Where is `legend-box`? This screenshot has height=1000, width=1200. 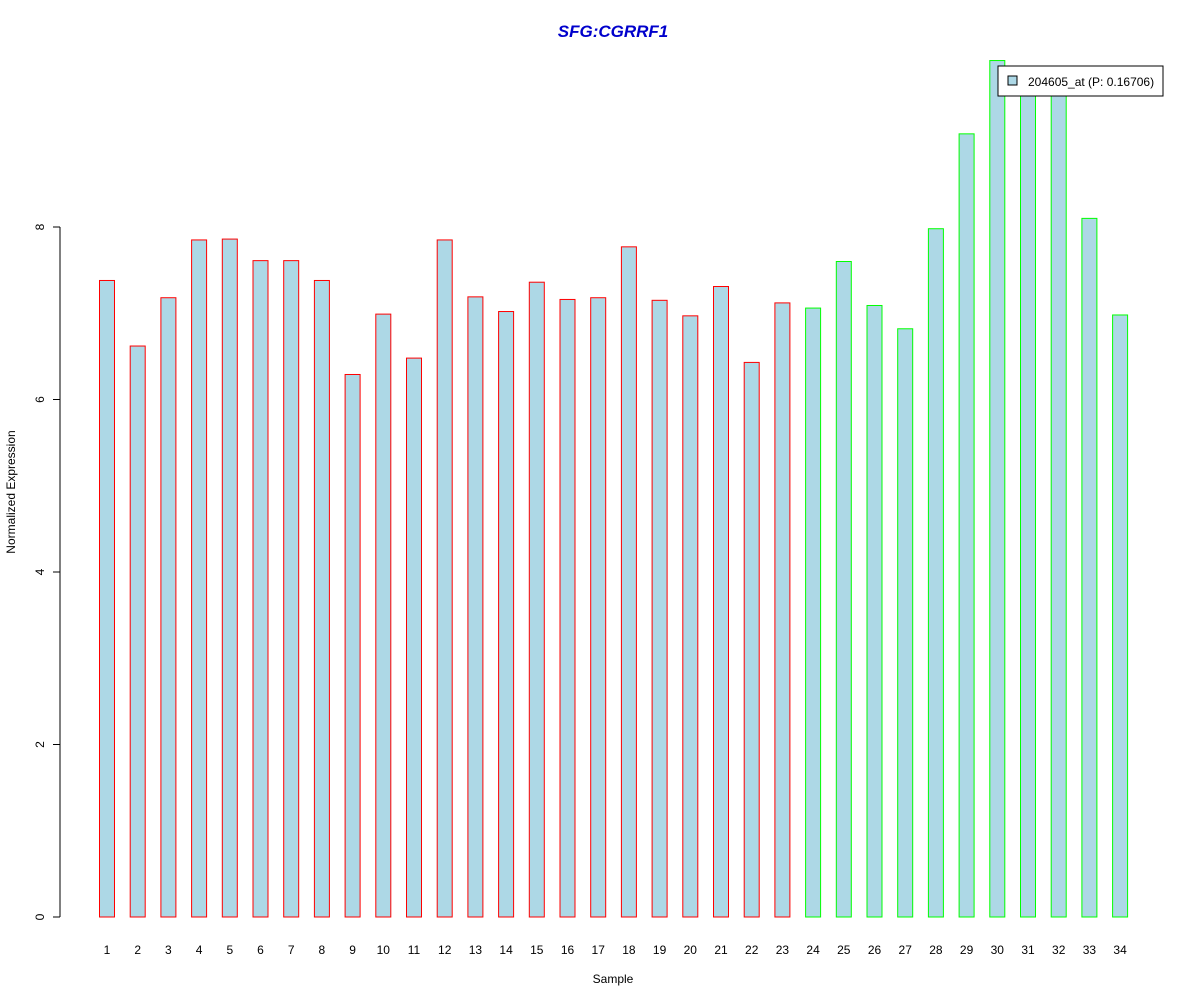 legend-box is located at coordinates (1080, 81).